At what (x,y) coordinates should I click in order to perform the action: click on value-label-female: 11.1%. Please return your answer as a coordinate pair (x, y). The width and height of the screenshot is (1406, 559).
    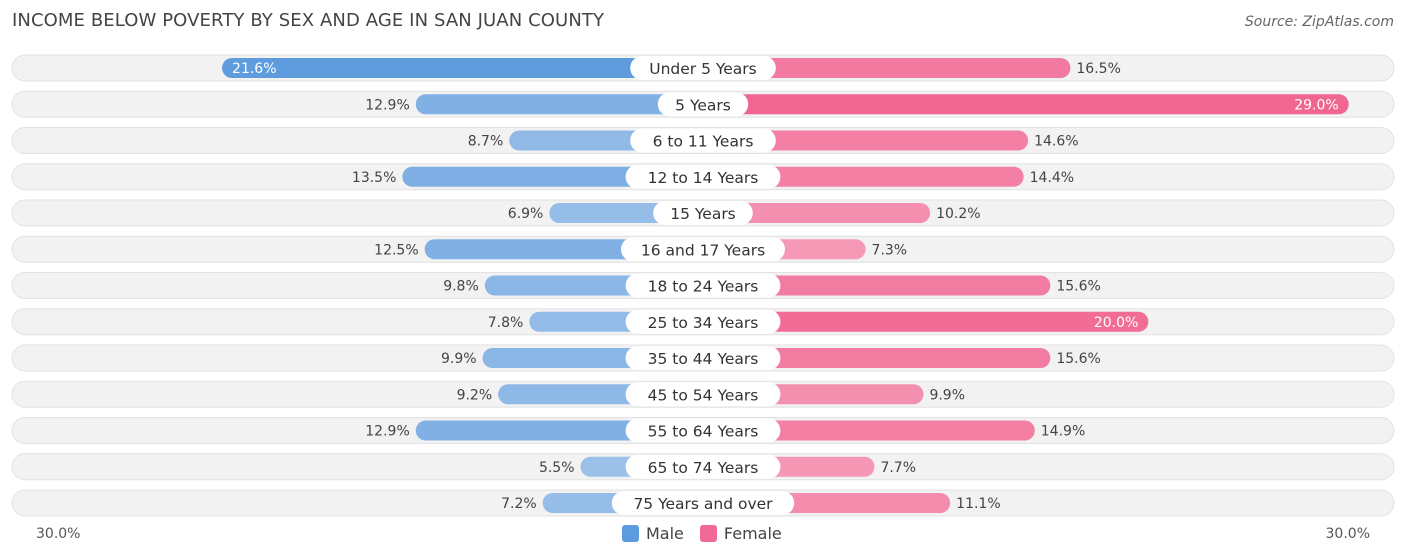
    Looking at the image, I should click on (978, 504).